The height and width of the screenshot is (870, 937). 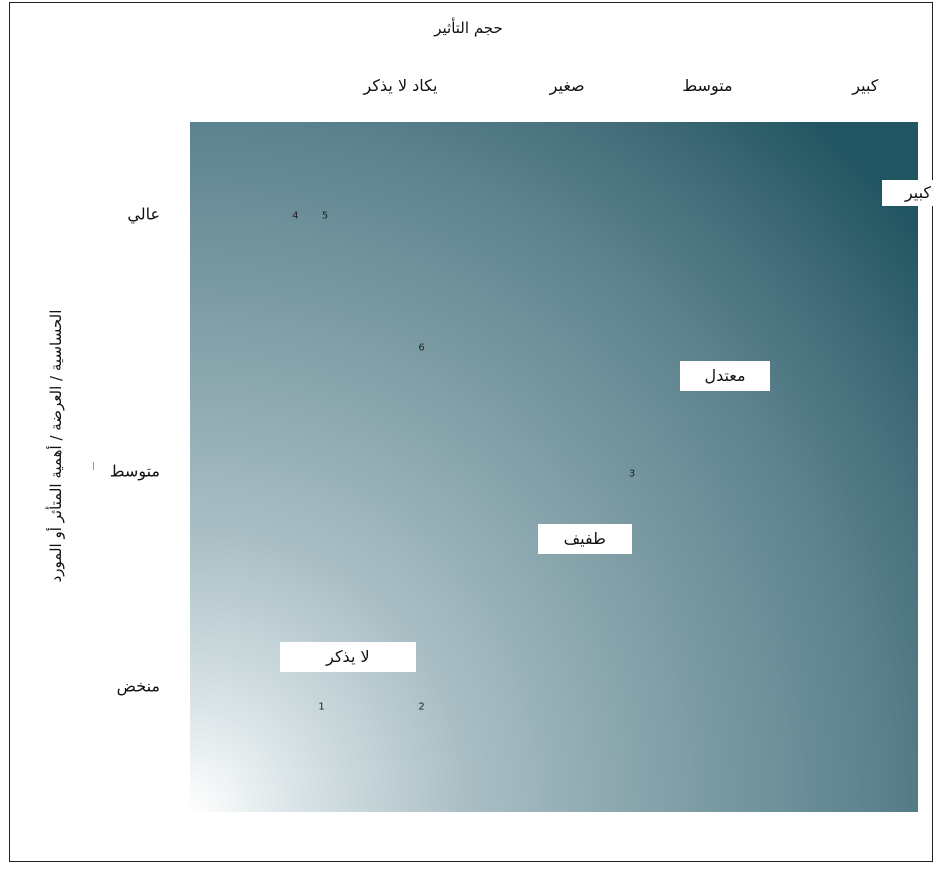 What do you see at coordinates (400, 85) in the screenshot?
I see `x-tick-label: يكاد لا يذكر` at bounding box center [400, 85].